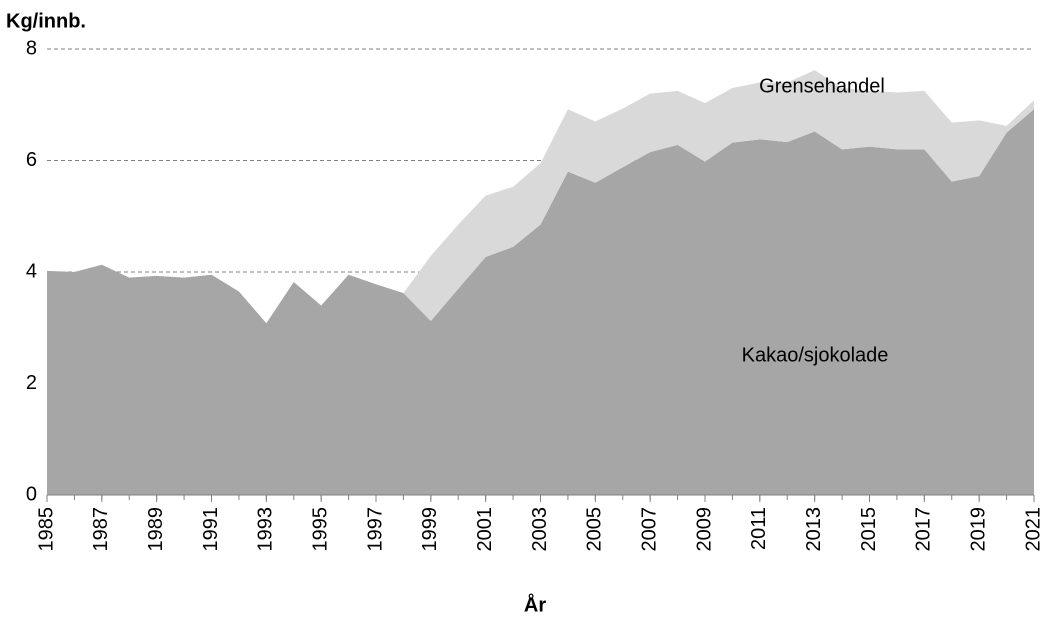 The height and width of the screenshot is (624, 1047). What do you see at coordinates (320, 529) in the screenshot?
I see `x-tick-label: 1995` at bounding box center [320, 529].